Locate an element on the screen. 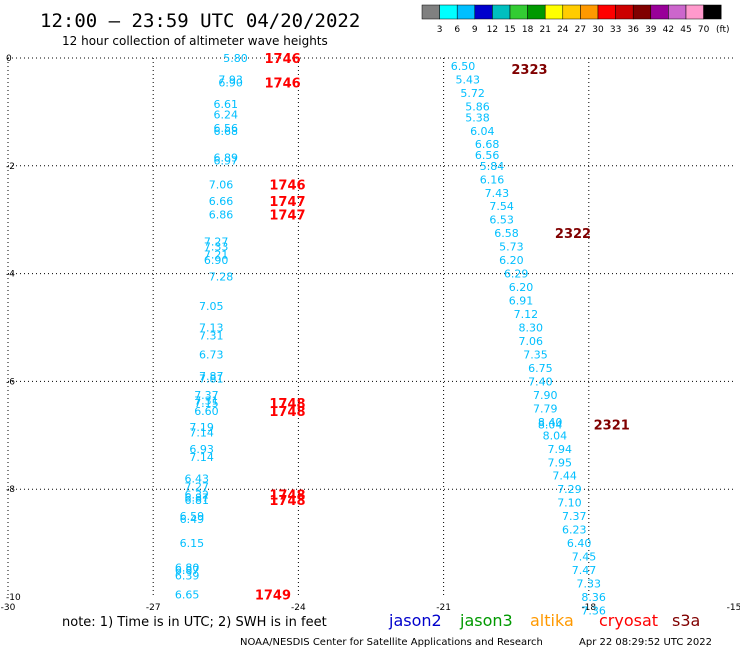 Image resolution: width=740 pixels, height=650 pixels. wave-height-value: 5.73 is located at coordinates (511, 247).